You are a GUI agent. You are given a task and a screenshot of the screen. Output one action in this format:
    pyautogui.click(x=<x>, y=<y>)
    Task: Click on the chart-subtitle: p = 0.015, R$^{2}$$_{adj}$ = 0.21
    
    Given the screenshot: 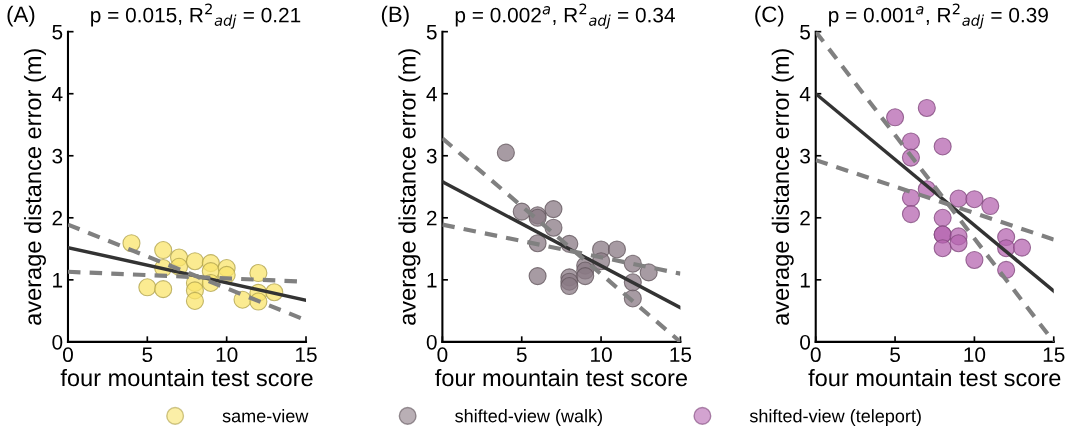 What is the action you would take?
    pyautogui.click(x=196, y=16)
    